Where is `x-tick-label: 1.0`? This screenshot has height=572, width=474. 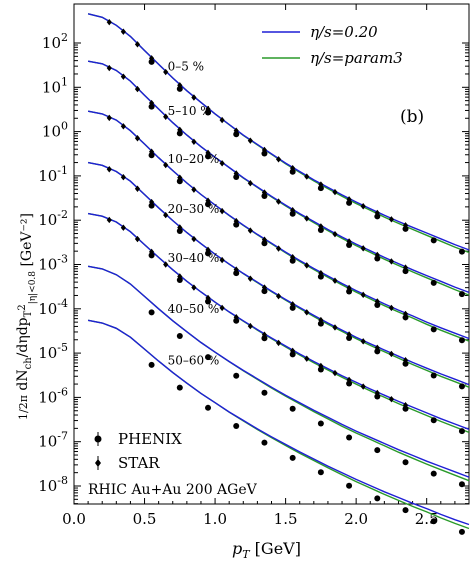 x-tick-label: 1.0 is located at coordinates (215, 519).